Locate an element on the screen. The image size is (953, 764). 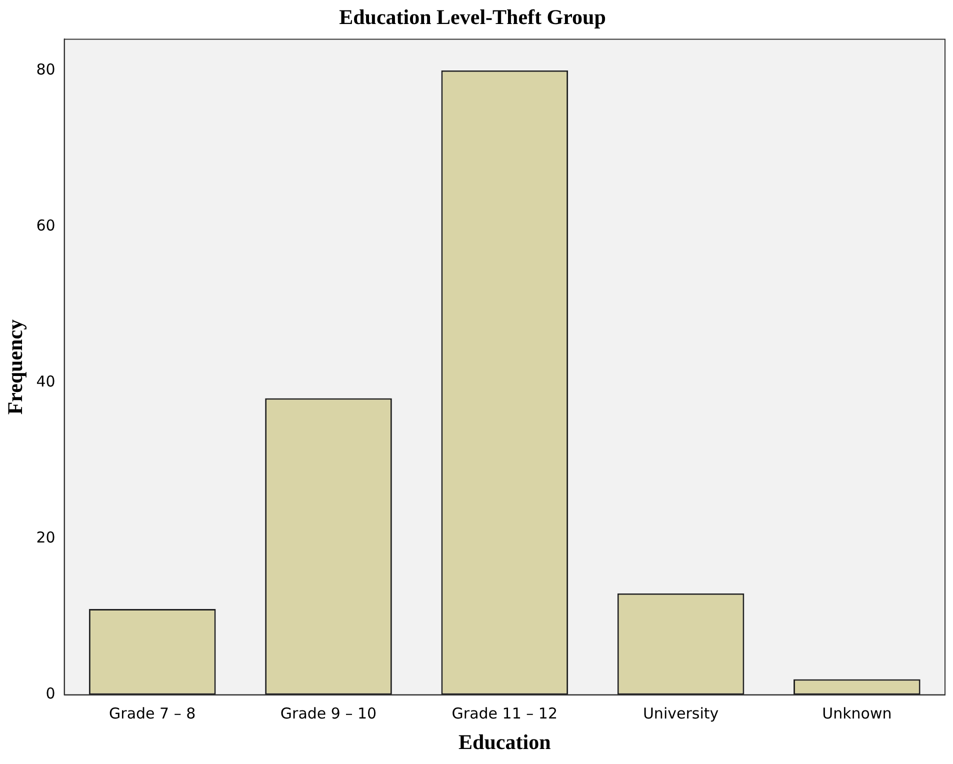
x-axis-title: Education is located at coordinates (505, 742).